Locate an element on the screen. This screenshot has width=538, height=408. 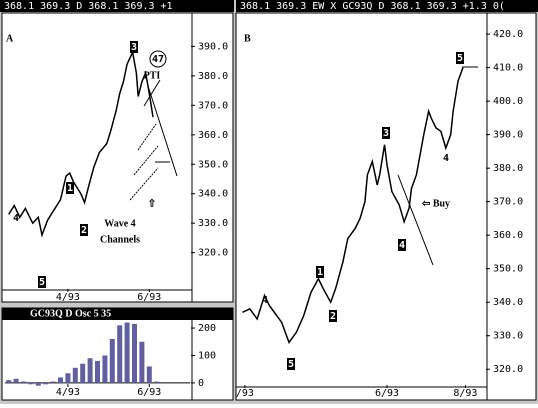
y-tick-label: 410.0 is located at coordinates (508, 68).